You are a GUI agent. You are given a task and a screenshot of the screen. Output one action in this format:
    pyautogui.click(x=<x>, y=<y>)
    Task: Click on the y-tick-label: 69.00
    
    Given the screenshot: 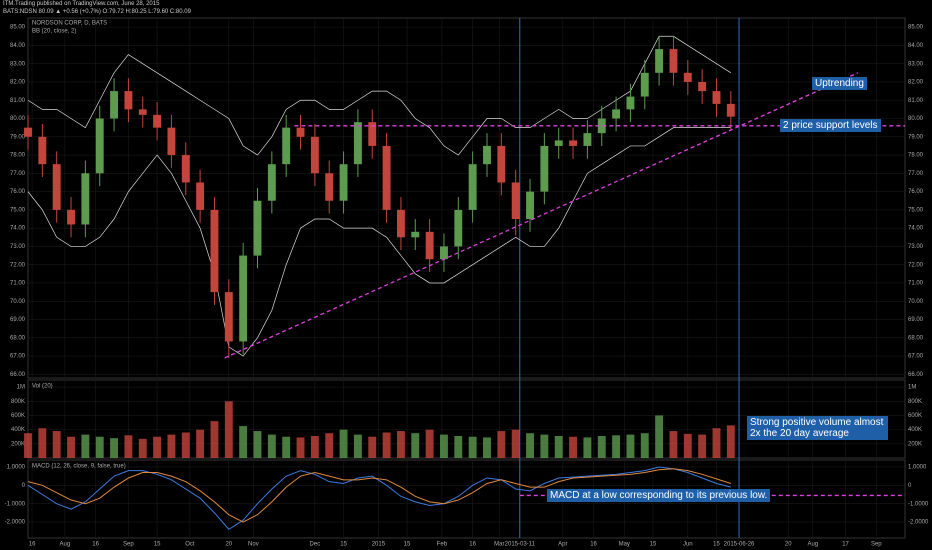 What is the action you would take?
    pyautogui.click(x=916, y=320)
    